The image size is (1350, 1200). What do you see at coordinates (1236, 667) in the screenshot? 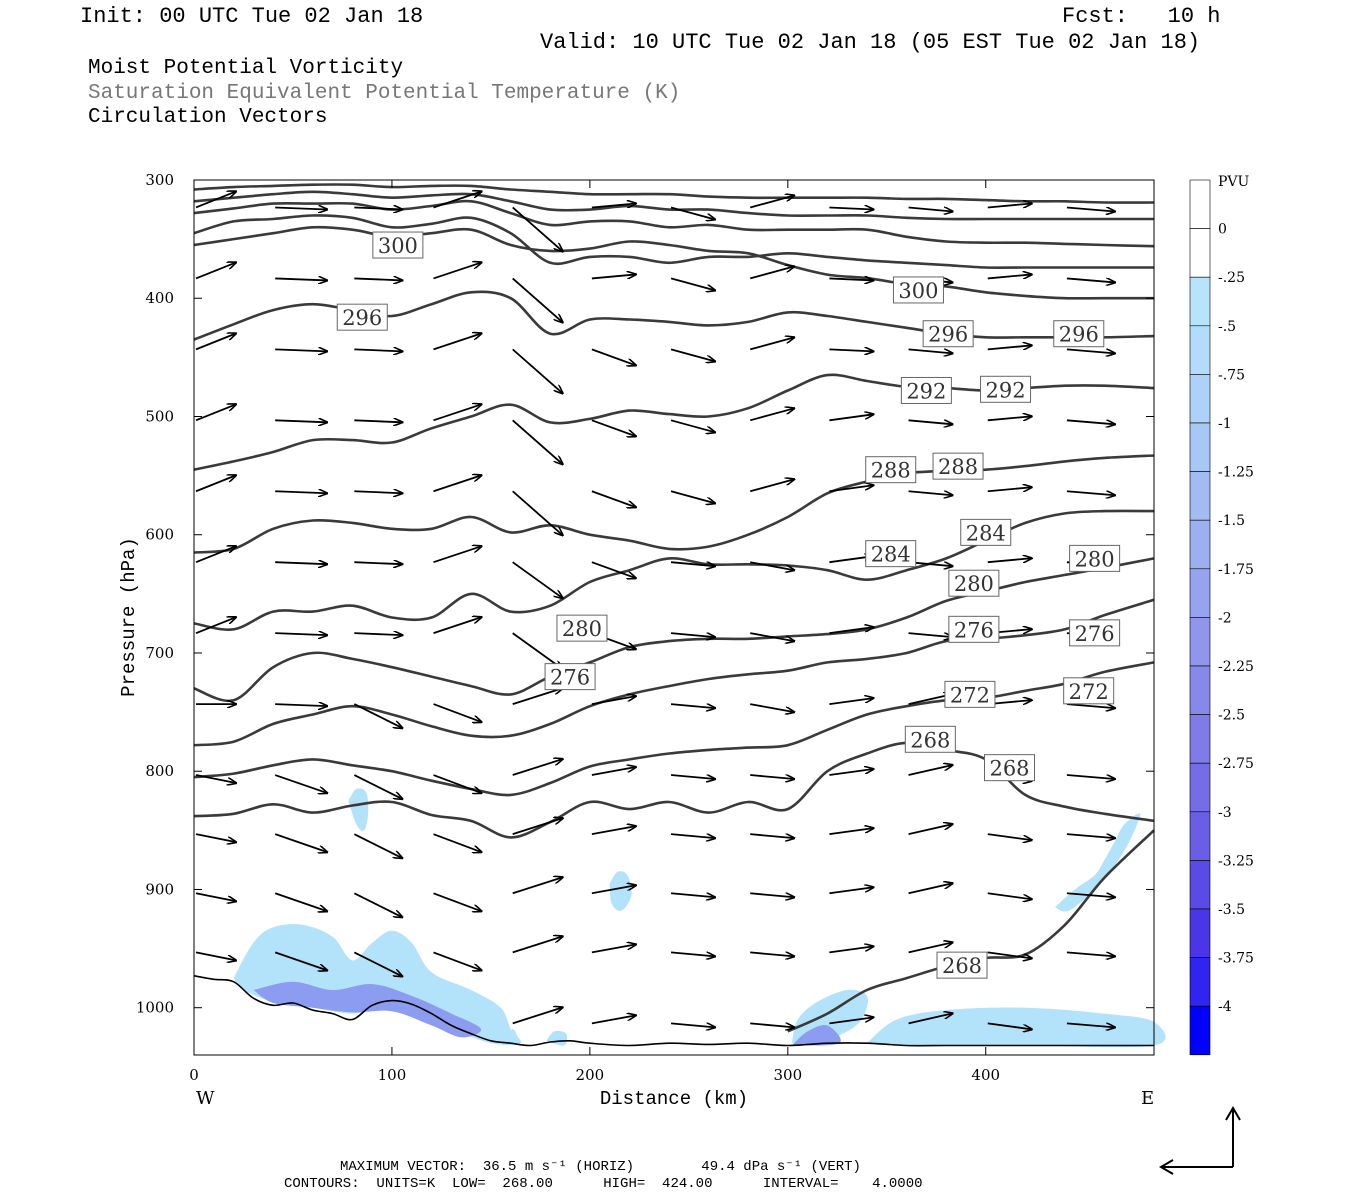
I see `colorbar-label: -2.25` at bounding box center [1236, 667].